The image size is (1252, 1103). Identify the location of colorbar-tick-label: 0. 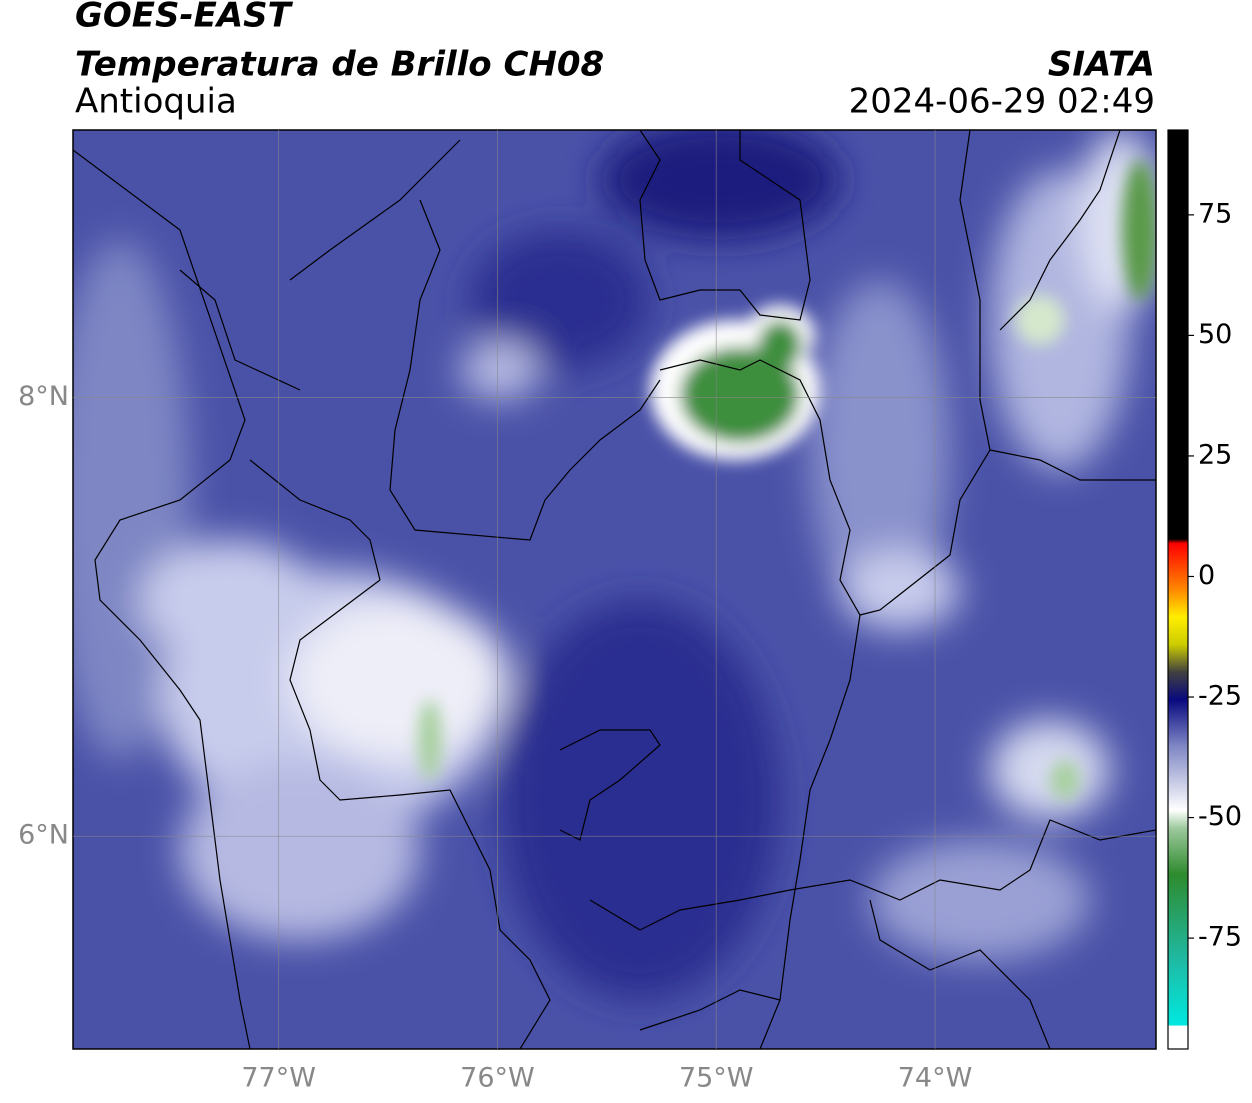
(1206, 575).